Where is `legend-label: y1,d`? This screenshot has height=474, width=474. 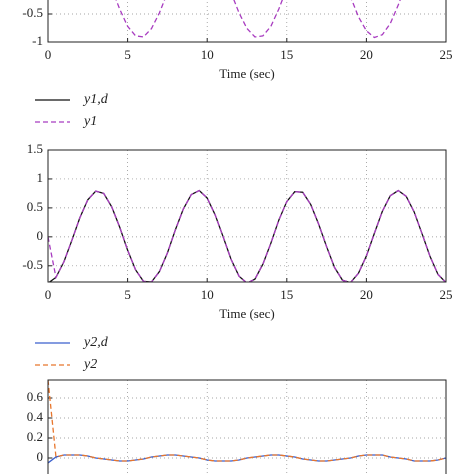
legend-label: y1,d is located at coordinates (95, 99).